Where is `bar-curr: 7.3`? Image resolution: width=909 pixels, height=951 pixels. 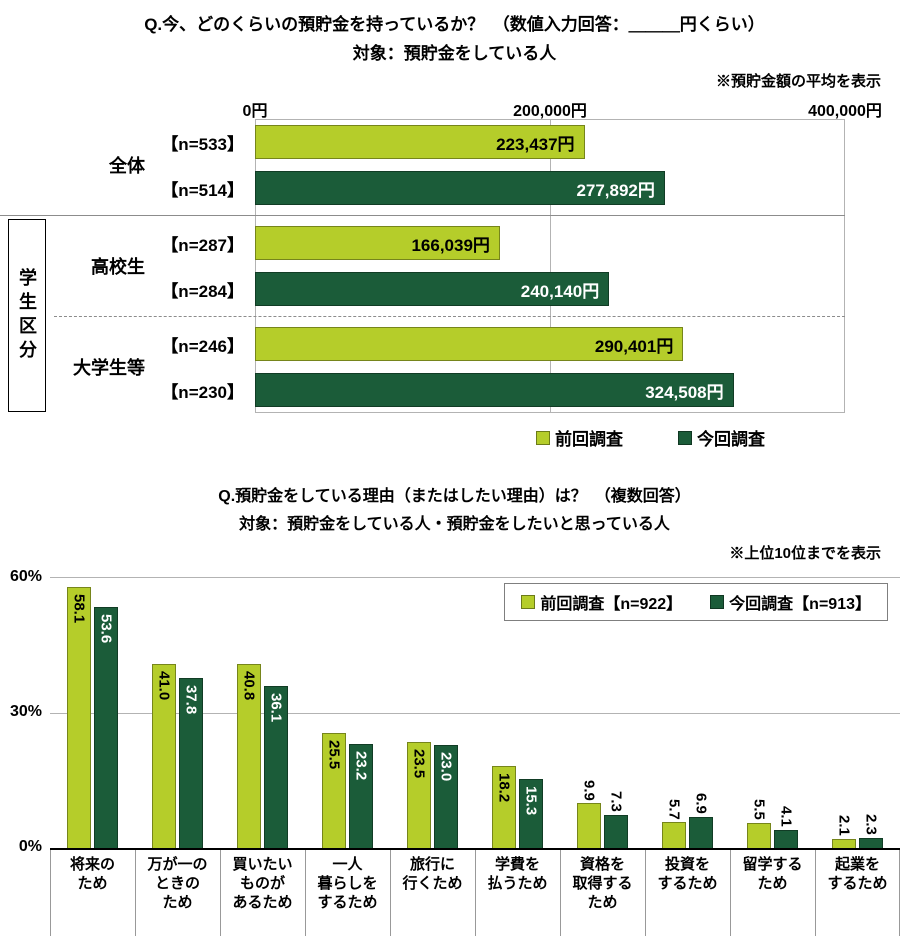 bar-curr: 7.3 is located at coordinates (616, 819).